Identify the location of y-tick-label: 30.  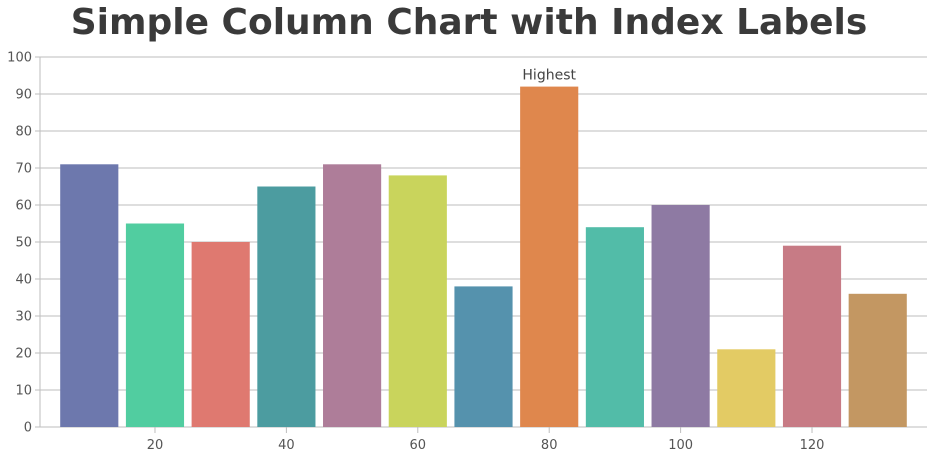
(23, 317).